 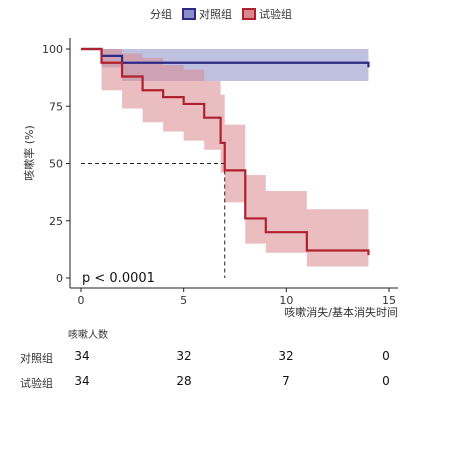 I want to click on legend-swatch-control, so click(x=189, y=14).